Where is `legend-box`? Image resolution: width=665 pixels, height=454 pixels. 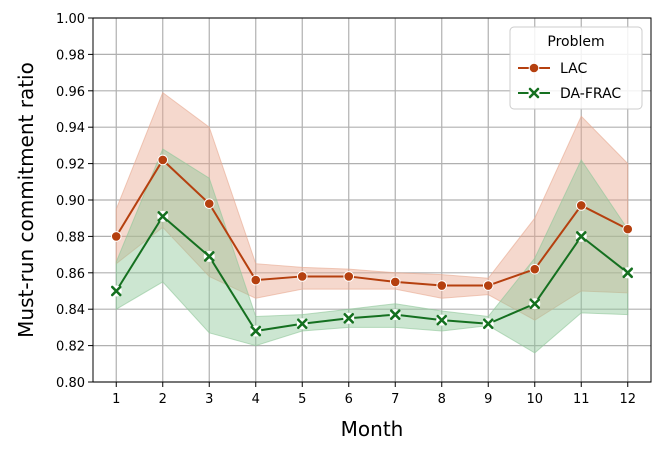
legend-box is located at coordinates (576, 68).